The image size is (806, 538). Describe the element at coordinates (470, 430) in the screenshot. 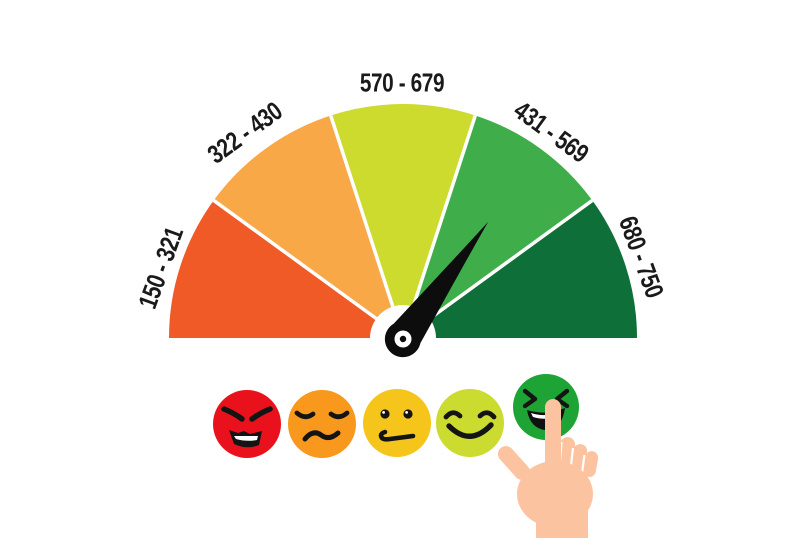

I see `happy-mouth` at that location.